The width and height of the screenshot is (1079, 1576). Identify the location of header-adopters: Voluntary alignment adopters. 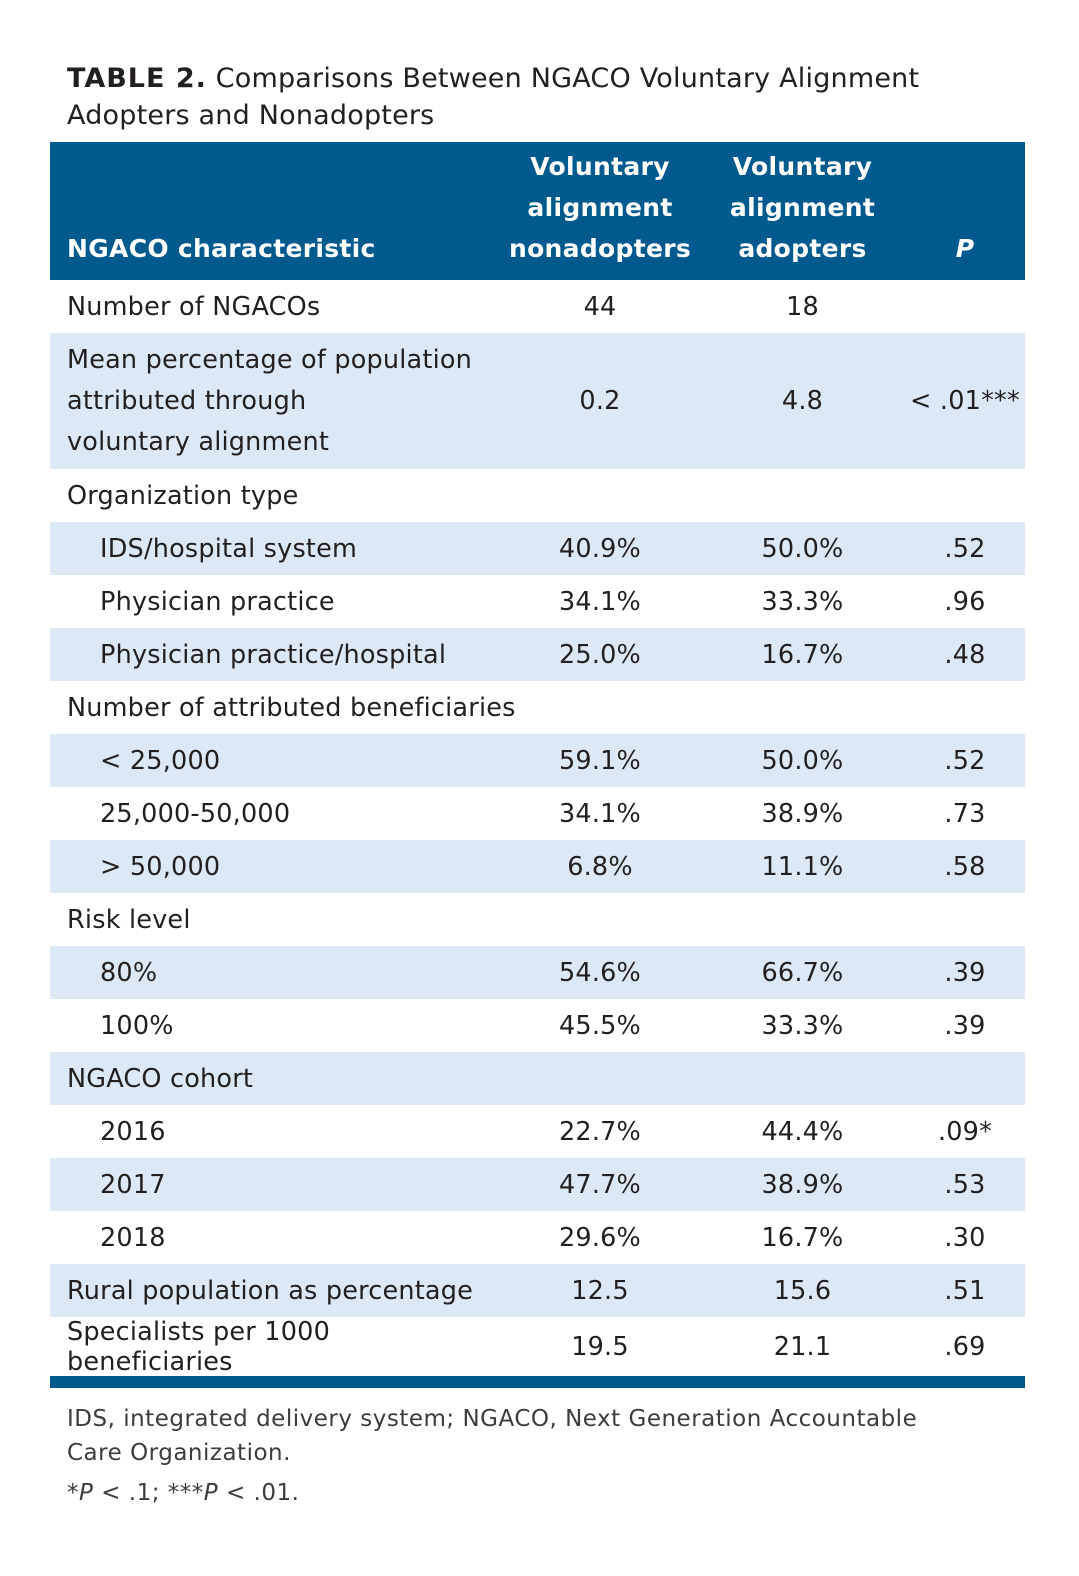
(802, 211).